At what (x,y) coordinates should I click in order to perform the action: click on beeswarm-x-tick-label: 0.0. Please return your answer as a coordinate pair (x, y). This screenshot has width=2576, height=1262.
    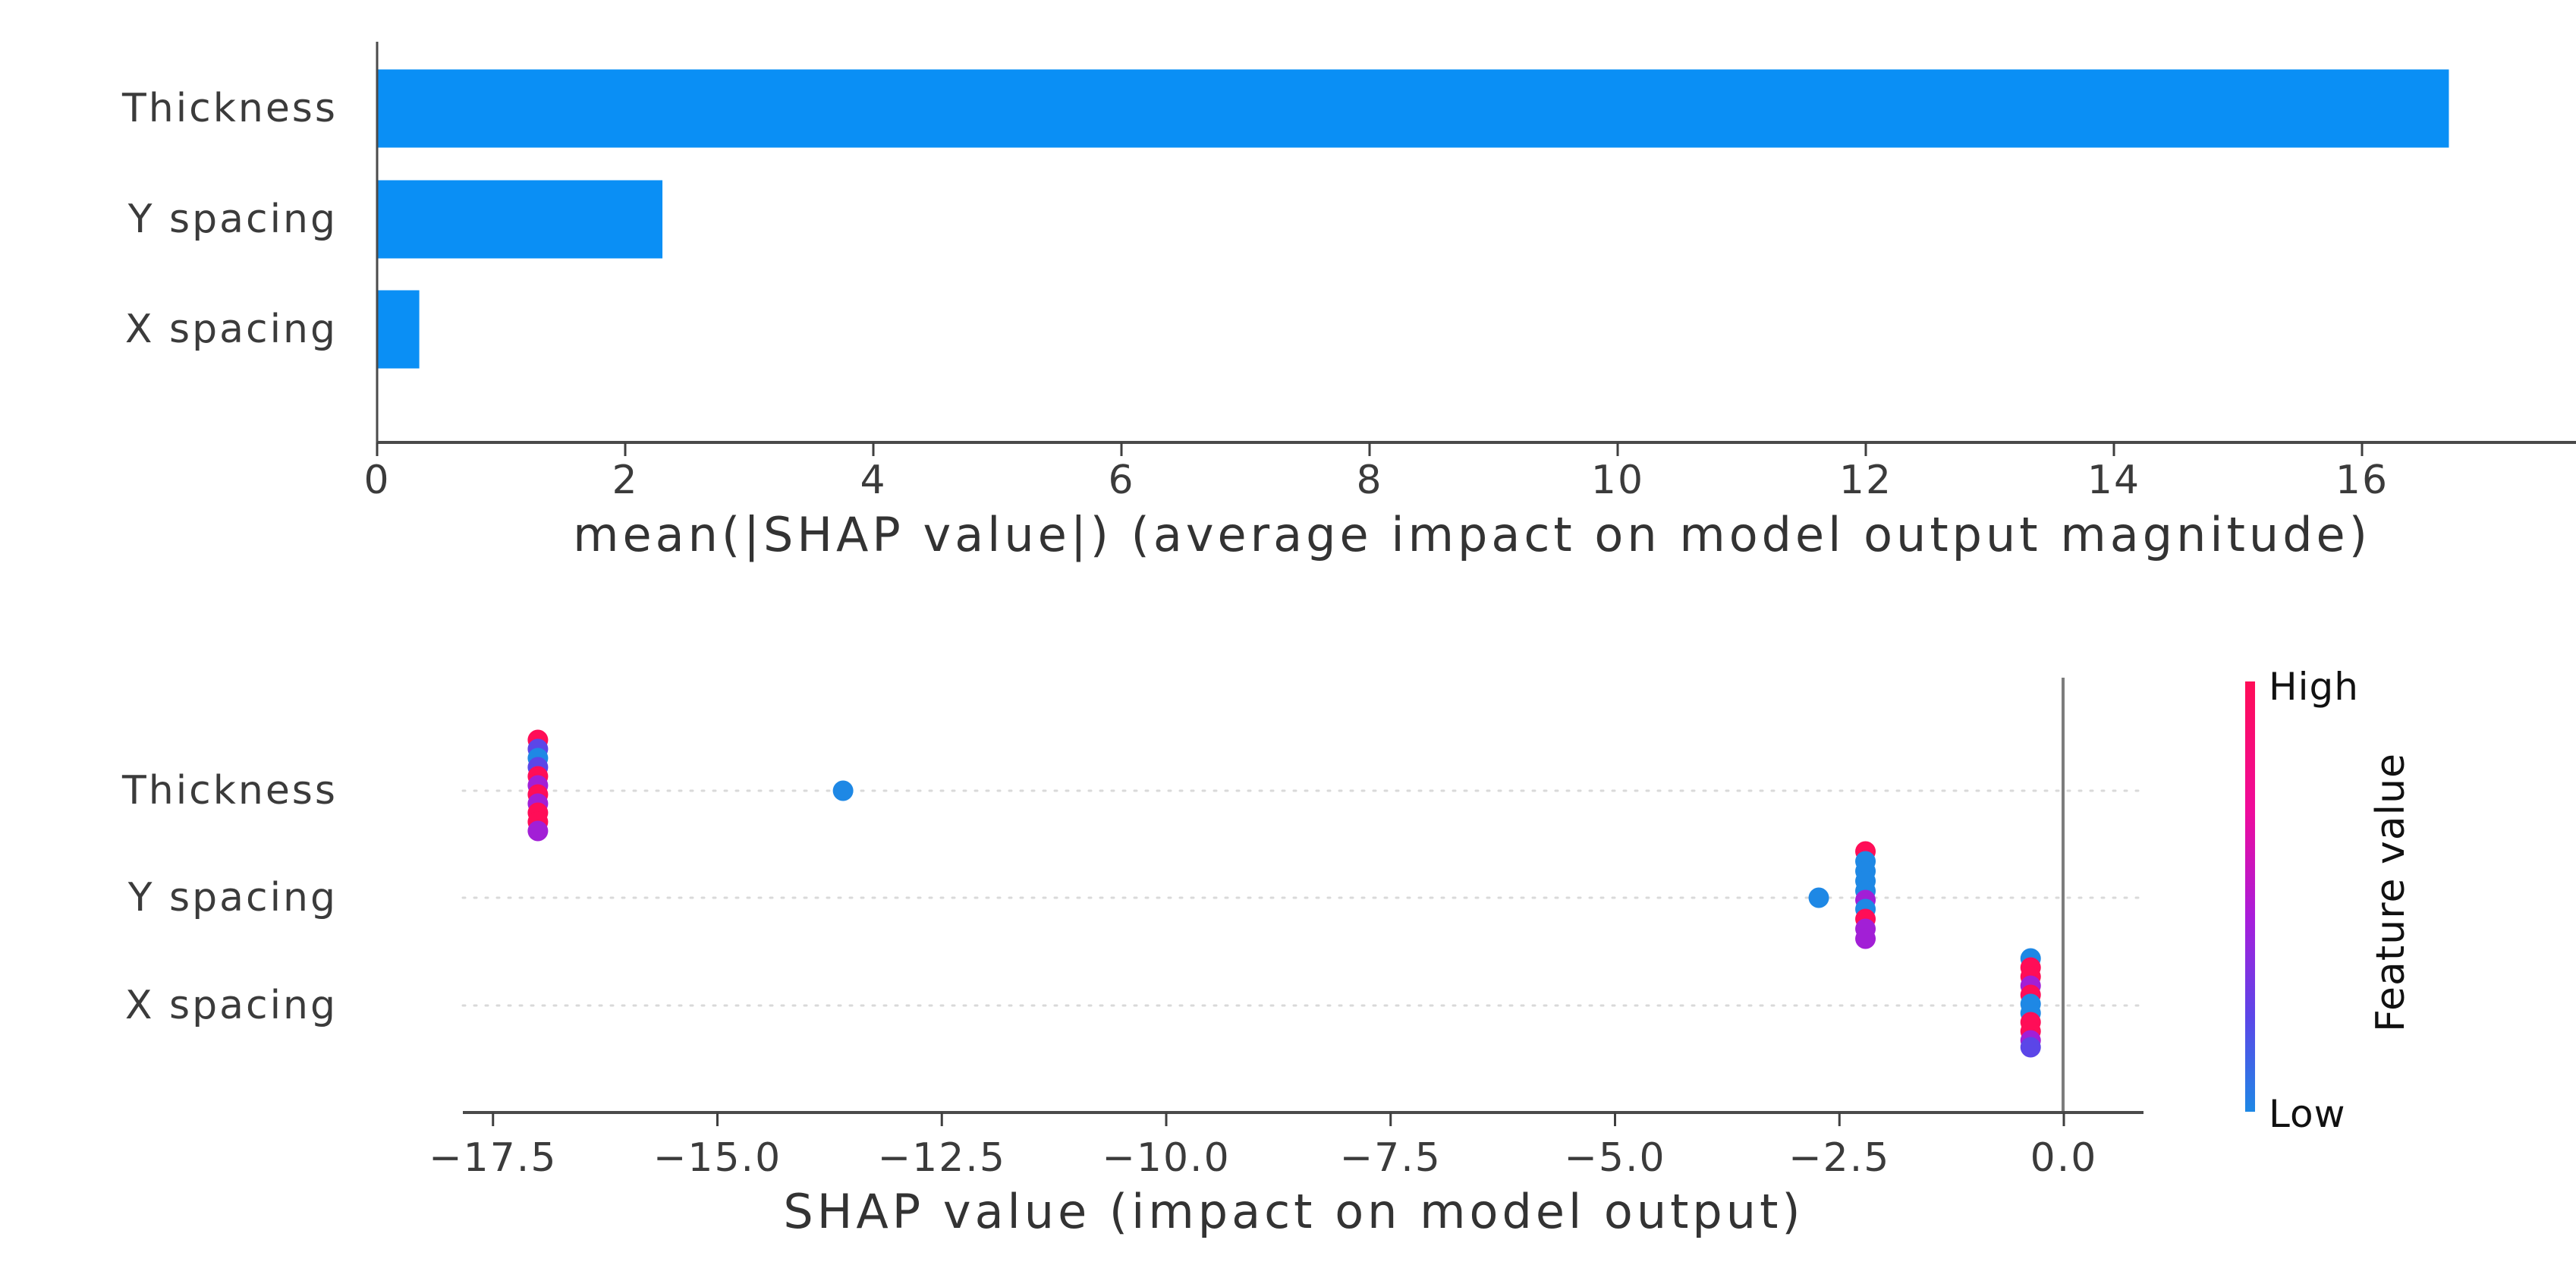
    Looking at the image, I should click on (2064, 1158).